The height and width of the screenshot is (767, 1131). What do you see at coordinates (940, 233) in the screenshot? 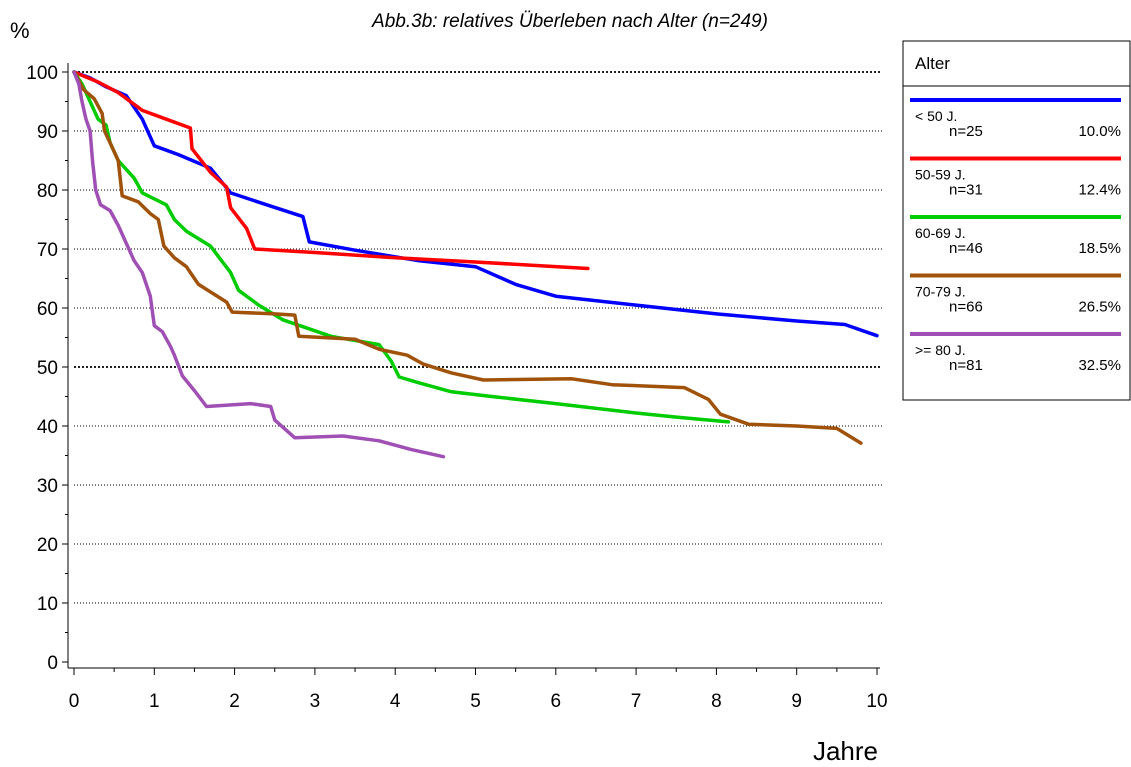
I see `legend-label-3: 60-69 J.` at bounding box center [940, 233].